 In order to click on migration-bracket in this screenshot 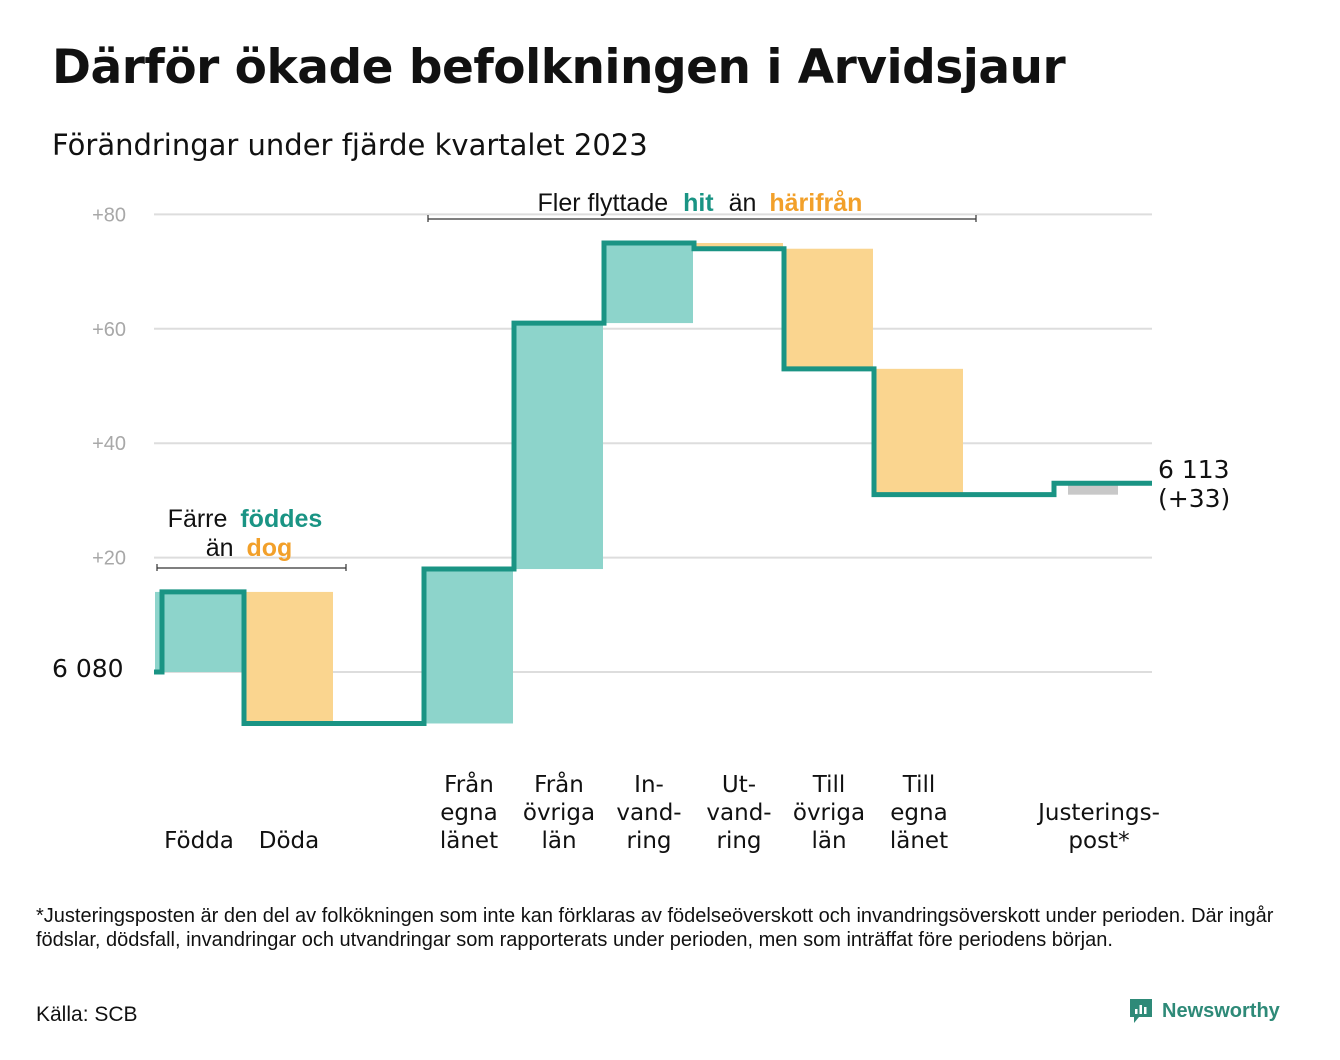, I will do `click(702, 218)`.